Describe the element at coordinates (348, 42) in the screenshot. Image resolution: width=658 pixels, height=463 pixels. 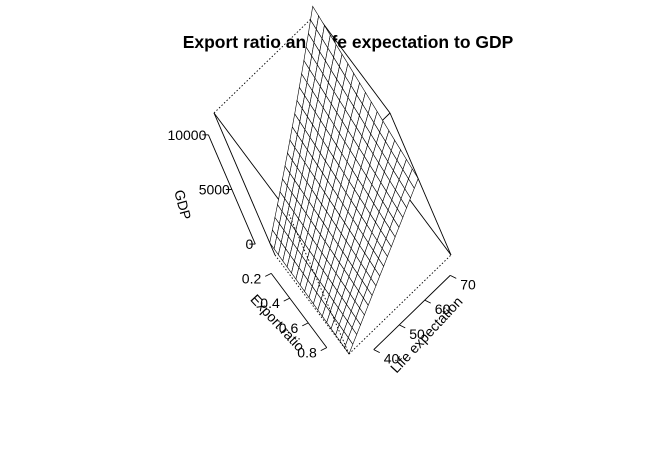
I see `chart-title: Export ratio and life expectation to GDP` at that location.